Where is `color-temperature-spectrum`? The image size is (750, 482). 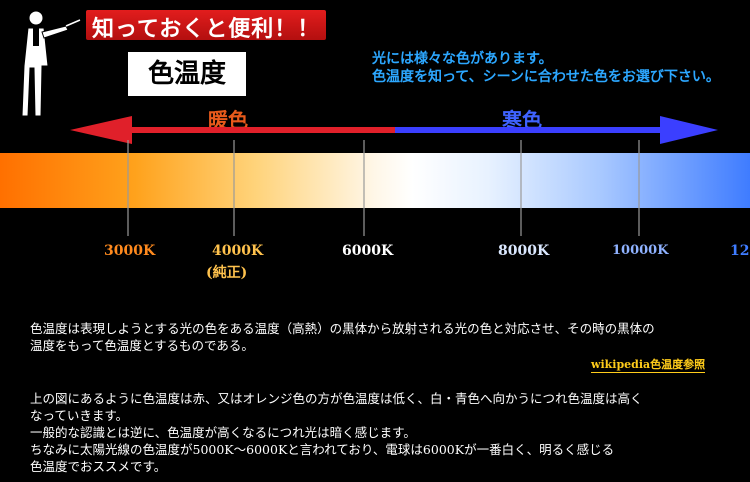
color-temperature-spectrum is located at coordinates (375, 180).